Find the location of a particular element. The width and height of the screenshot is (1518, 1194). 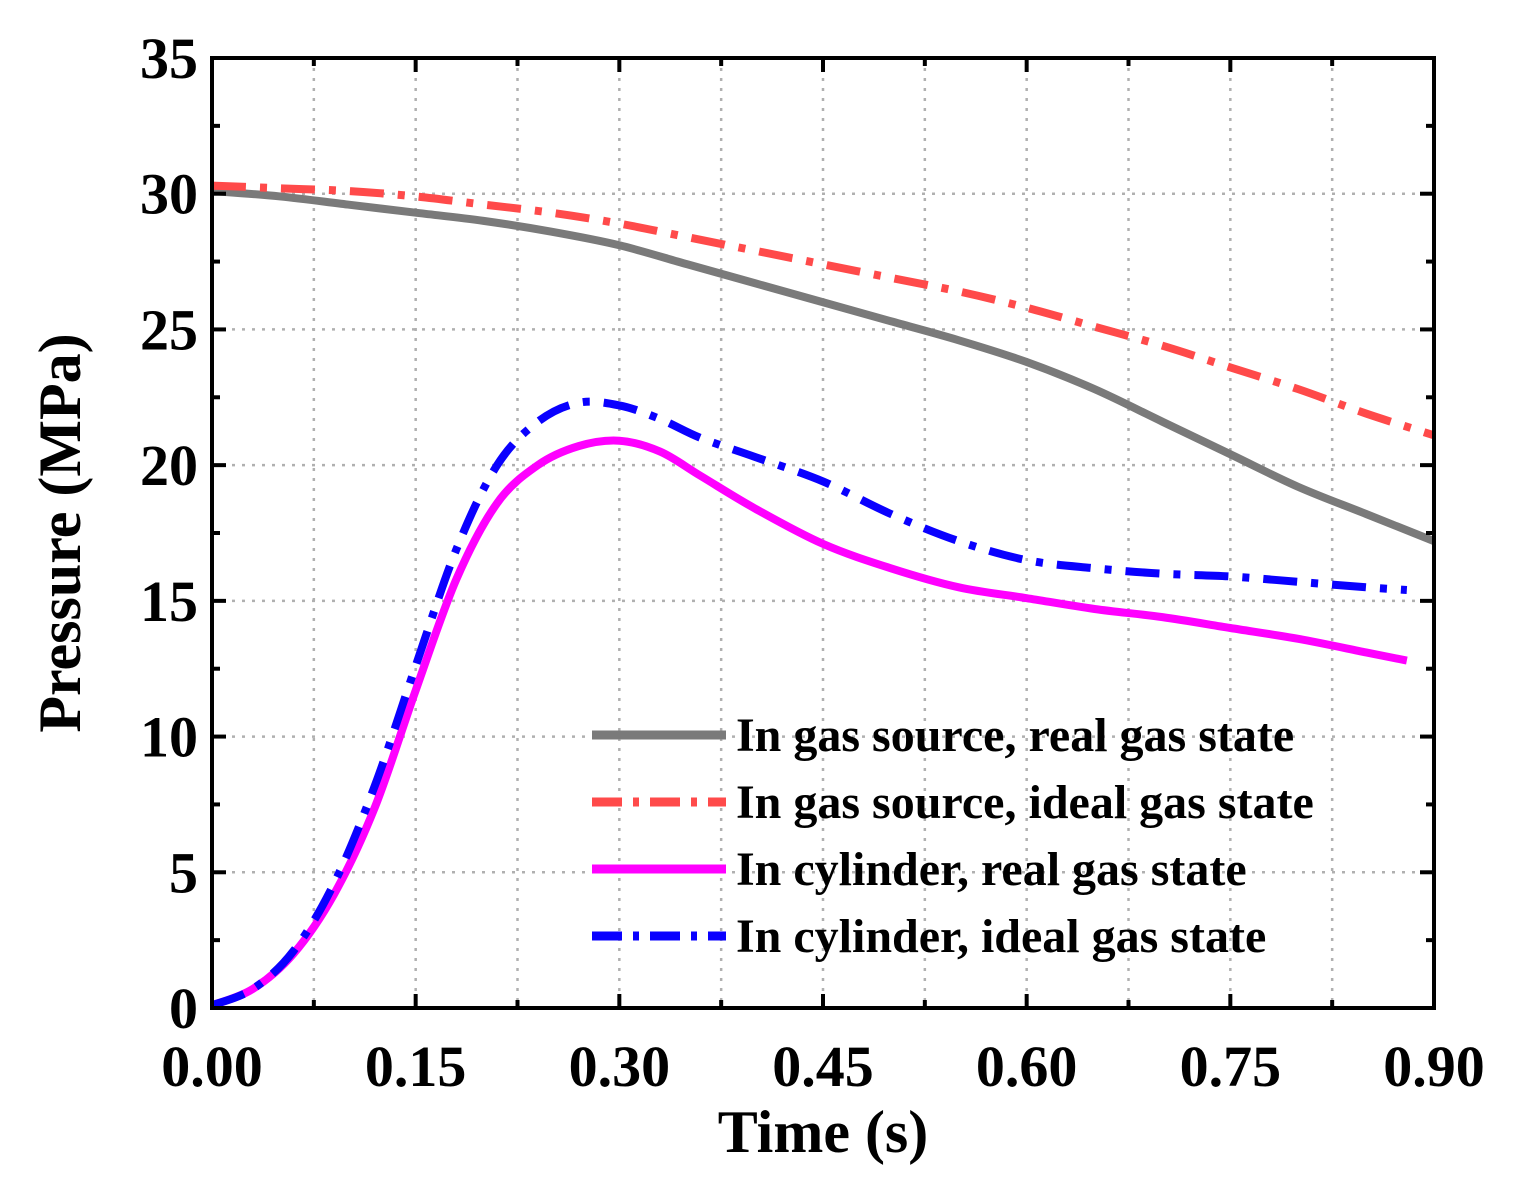

x-axis-title: Time (s) is located at coordinates (823, 1132).